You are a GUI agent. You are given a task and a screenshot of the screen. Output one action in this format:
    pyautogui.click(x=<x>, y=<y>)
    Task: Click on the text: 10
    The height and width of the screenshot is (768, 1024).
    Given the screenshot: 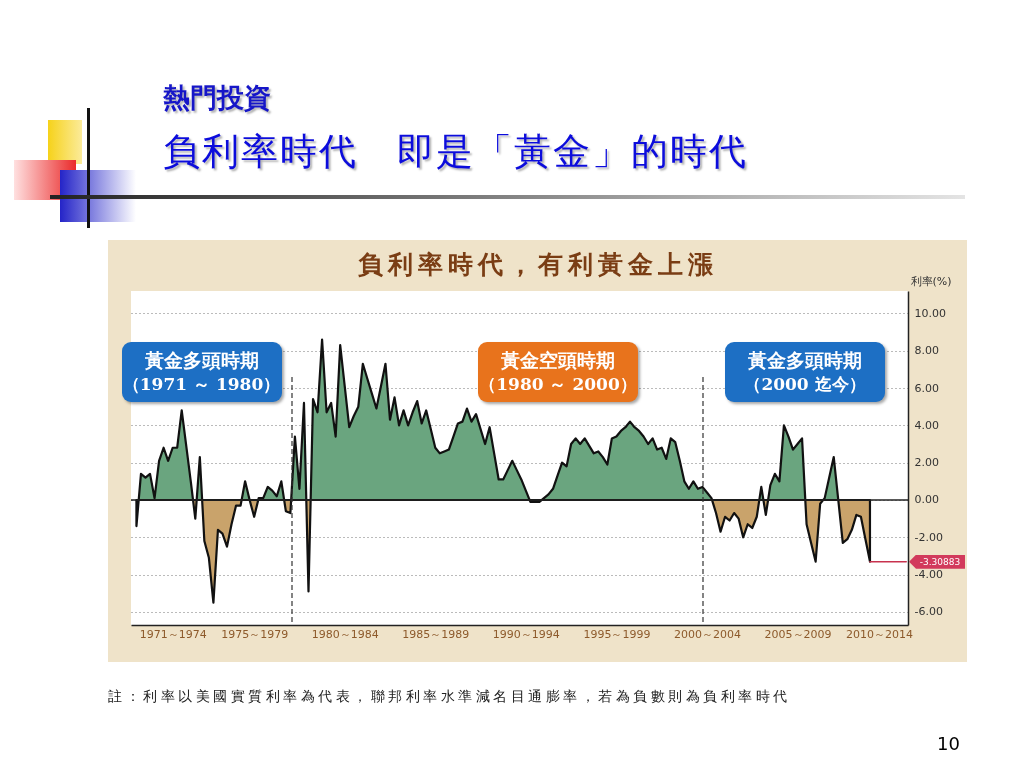 What is the action you would take?
    pyautogui.click(x=948, y=744)
    